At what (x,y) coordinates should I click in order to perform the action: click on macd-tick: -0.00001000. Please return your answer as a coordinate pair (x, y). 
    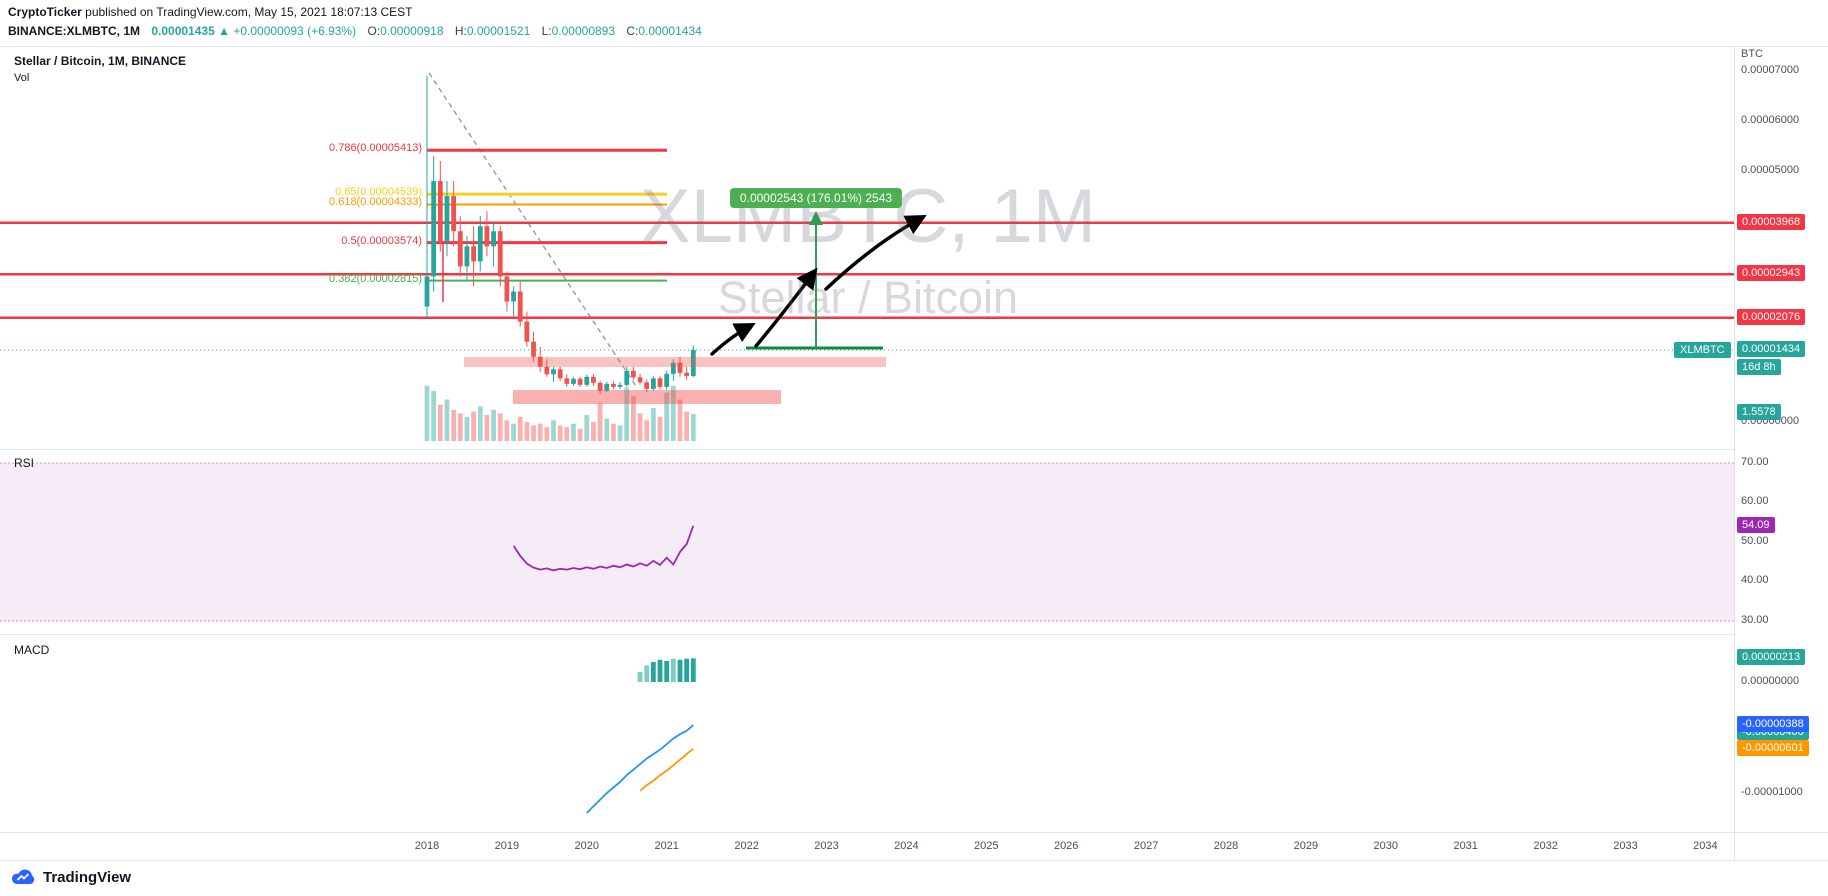
    Looking at the image, I should click on (1772, 792).